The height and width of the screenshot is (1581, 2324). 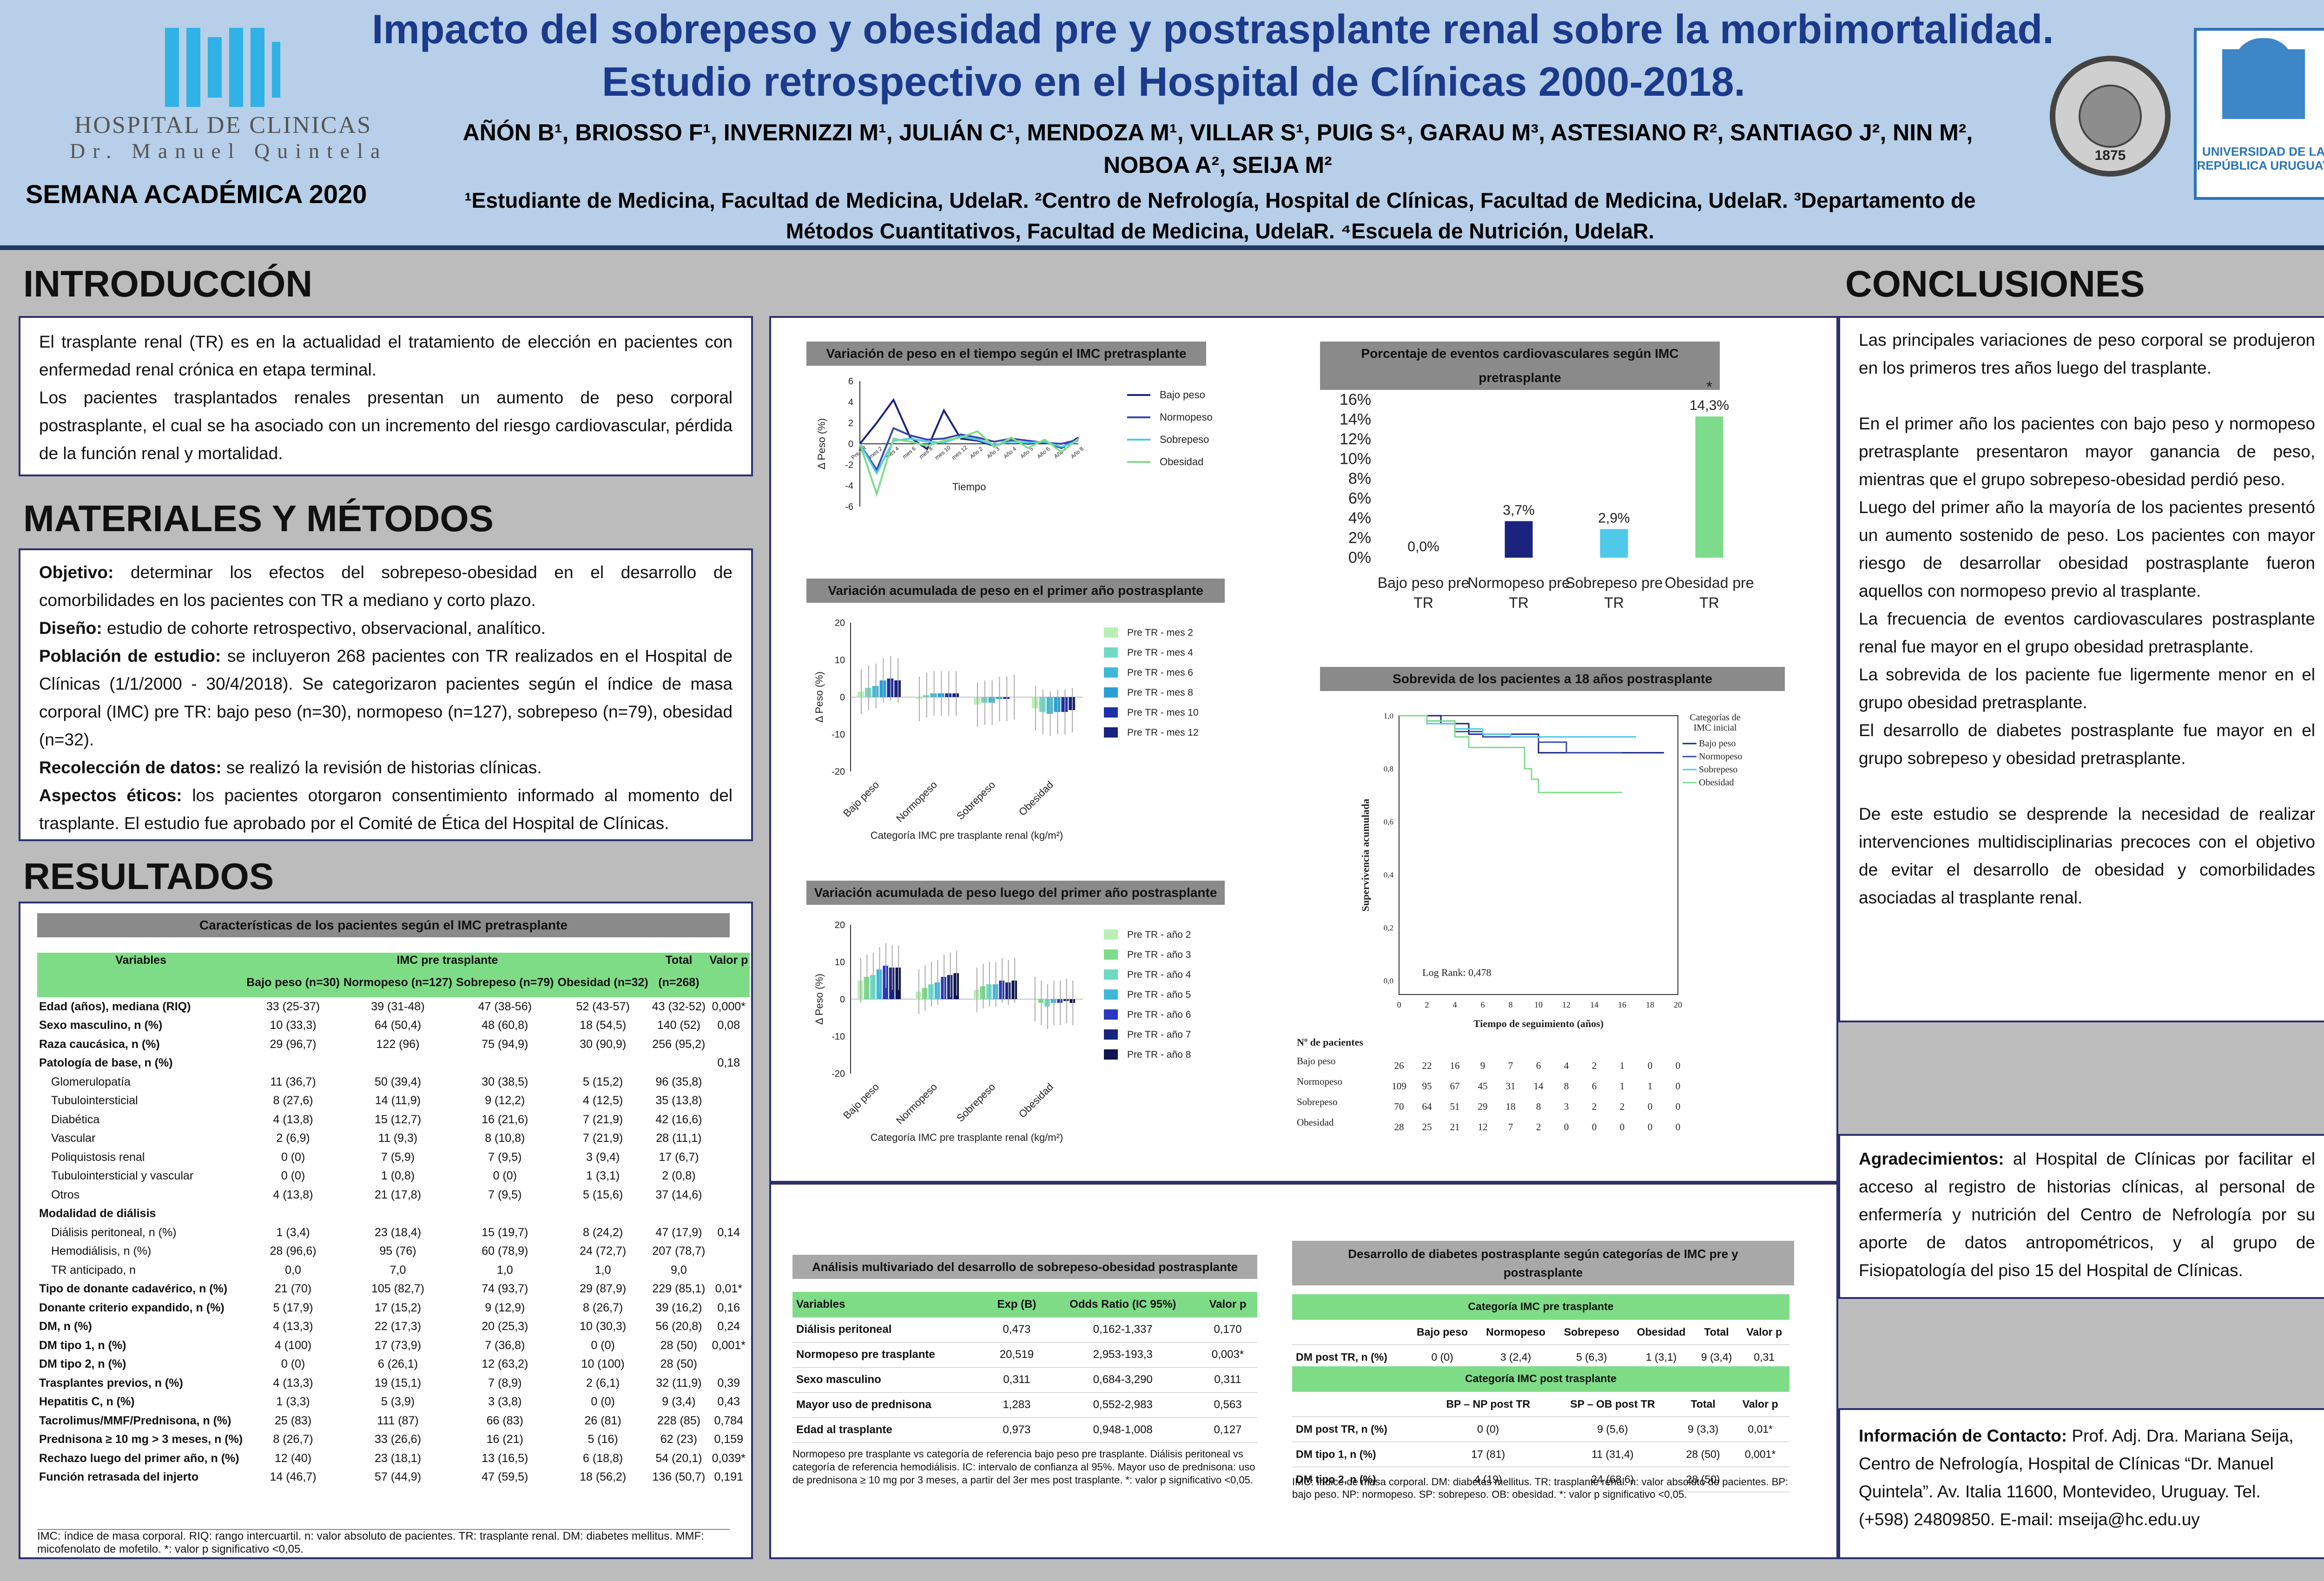 What do you see at coordinates (1359, 1454) in the screenshot?
I see `cell: DM tipo 1, n (%)` at bounding box center [1359, 1454].